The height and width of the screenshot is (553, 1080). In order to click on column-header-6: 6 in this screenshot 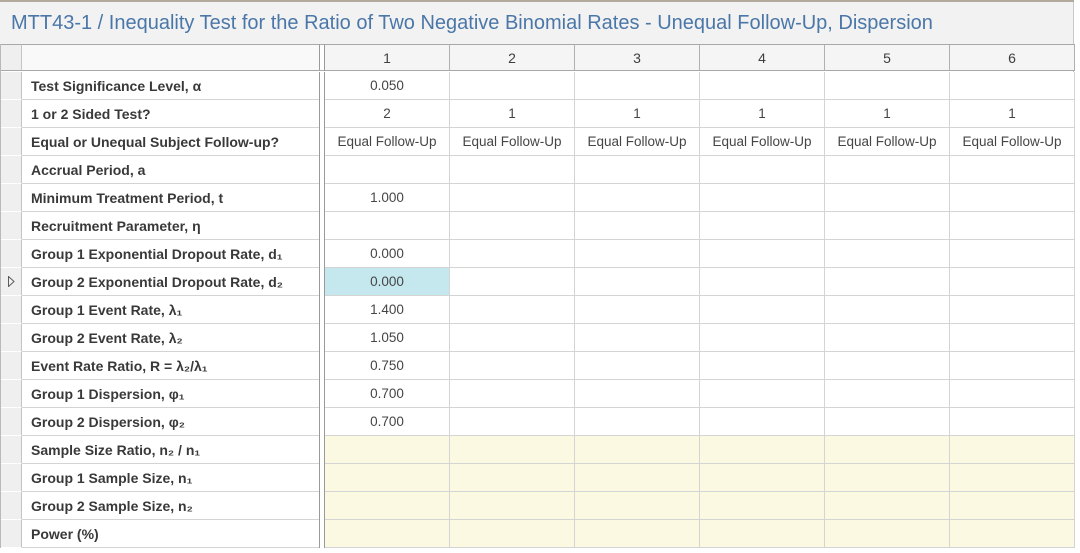, I will do `click(1012, 57)`.